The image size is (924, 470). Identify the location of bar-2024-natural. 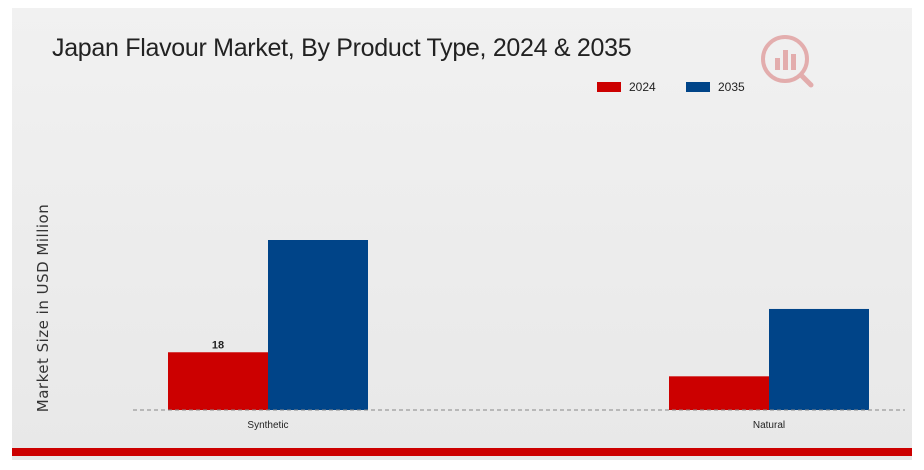
(719, 393).